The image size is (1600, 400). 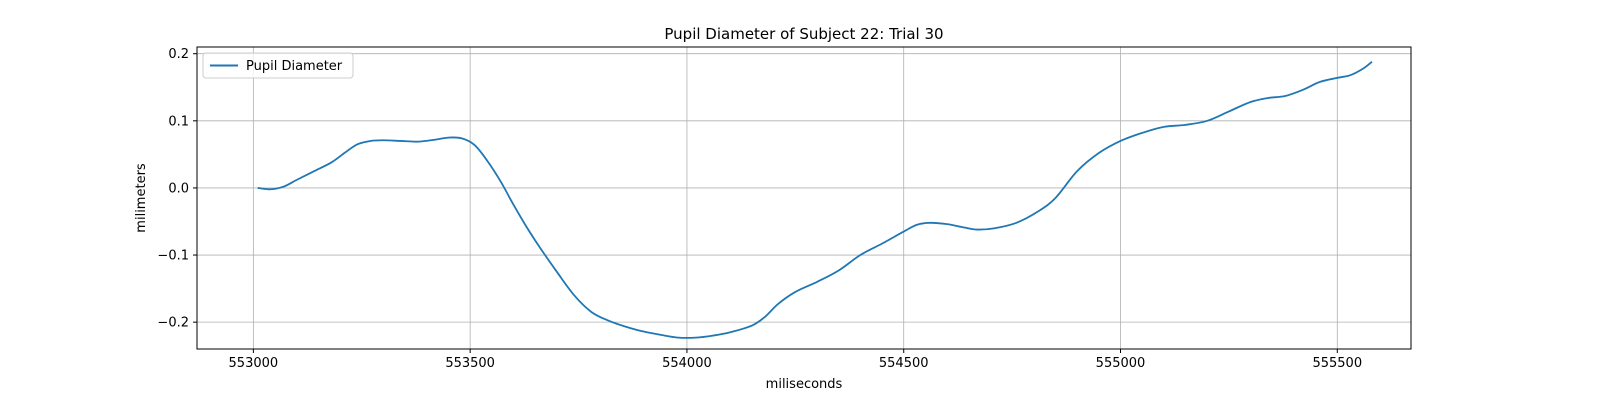 What do you see at coordinates (173, 256) in the screenshot?
I see `y-tick-label: −0.1` at bounding box center [173, 256].